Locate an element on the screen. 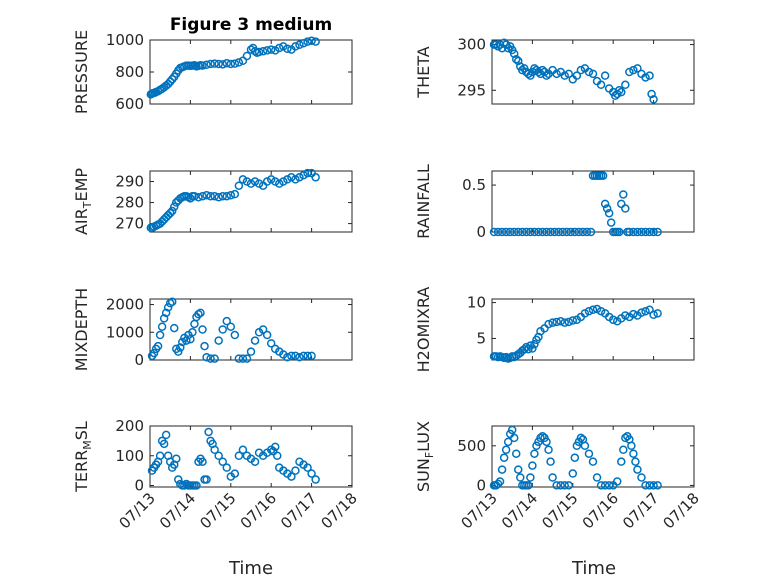  y-tick-label: 300 is located at coordinates (471, 45).